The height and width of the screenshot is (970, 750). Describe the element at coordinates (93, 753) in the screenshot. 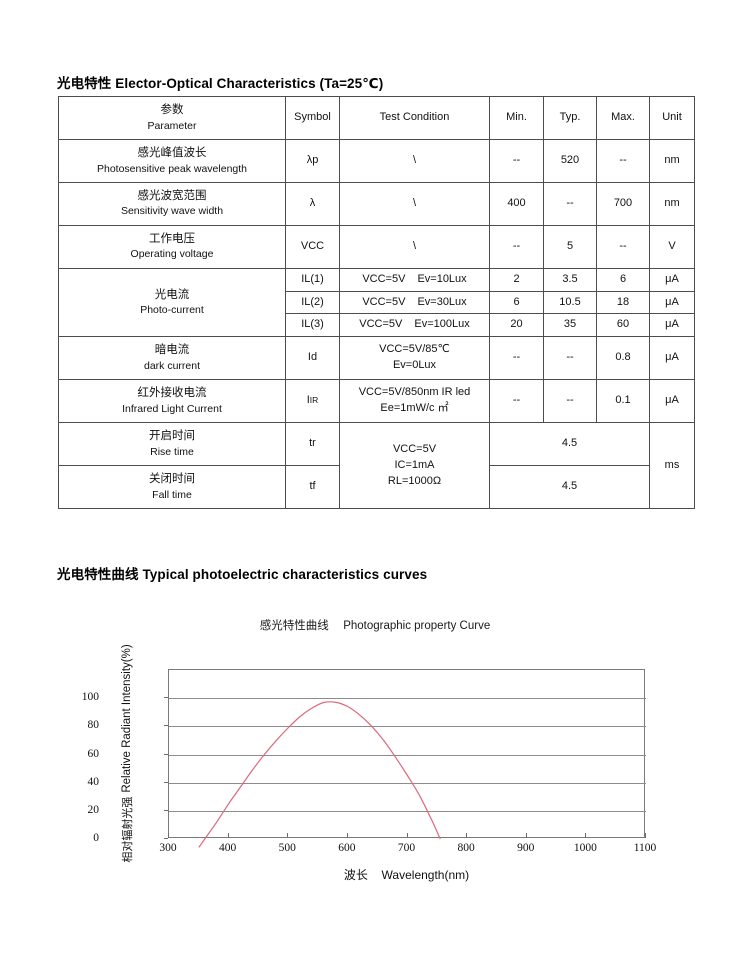

I see `chart-y-tick-label: 60` at that location.